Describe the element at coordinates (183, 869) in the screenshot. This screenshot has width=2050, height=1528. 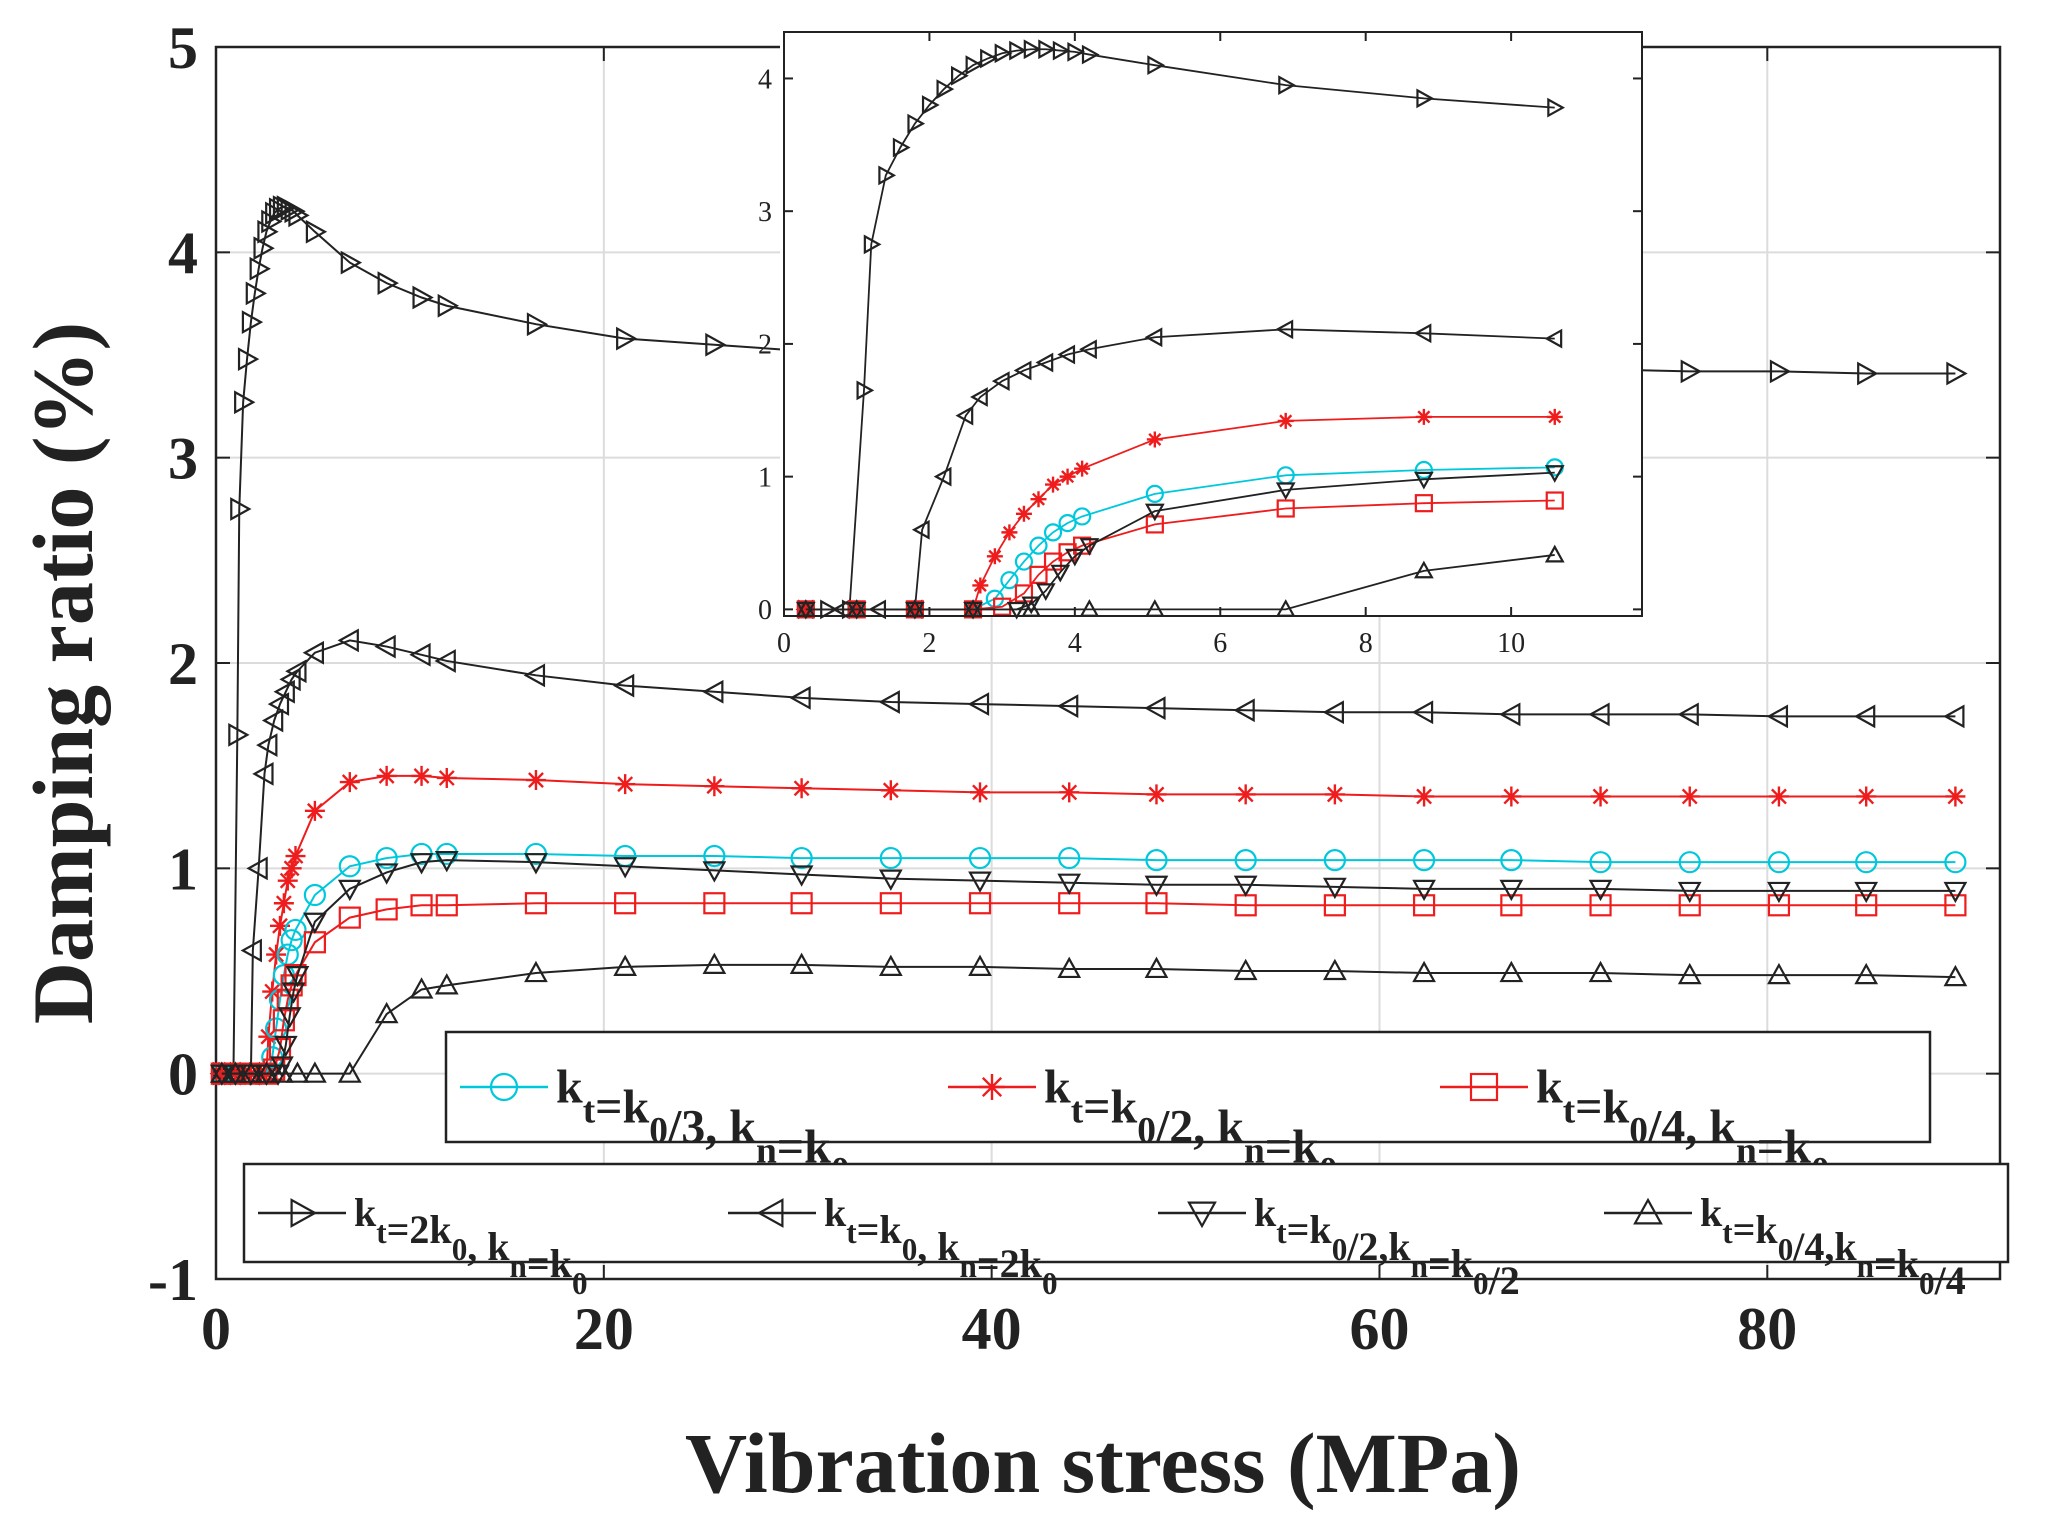
I see `y-tick-label: 1` at that location.